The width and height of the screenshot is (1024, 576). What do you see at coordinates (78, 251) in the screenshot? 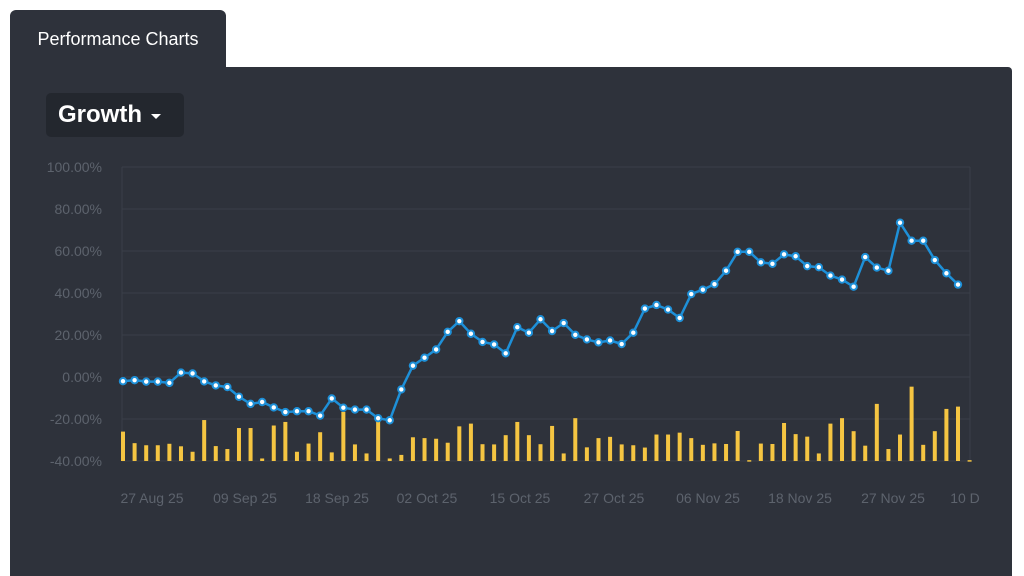
I see `y-tick-label: 60.00%` at bounding box center [78, 251].